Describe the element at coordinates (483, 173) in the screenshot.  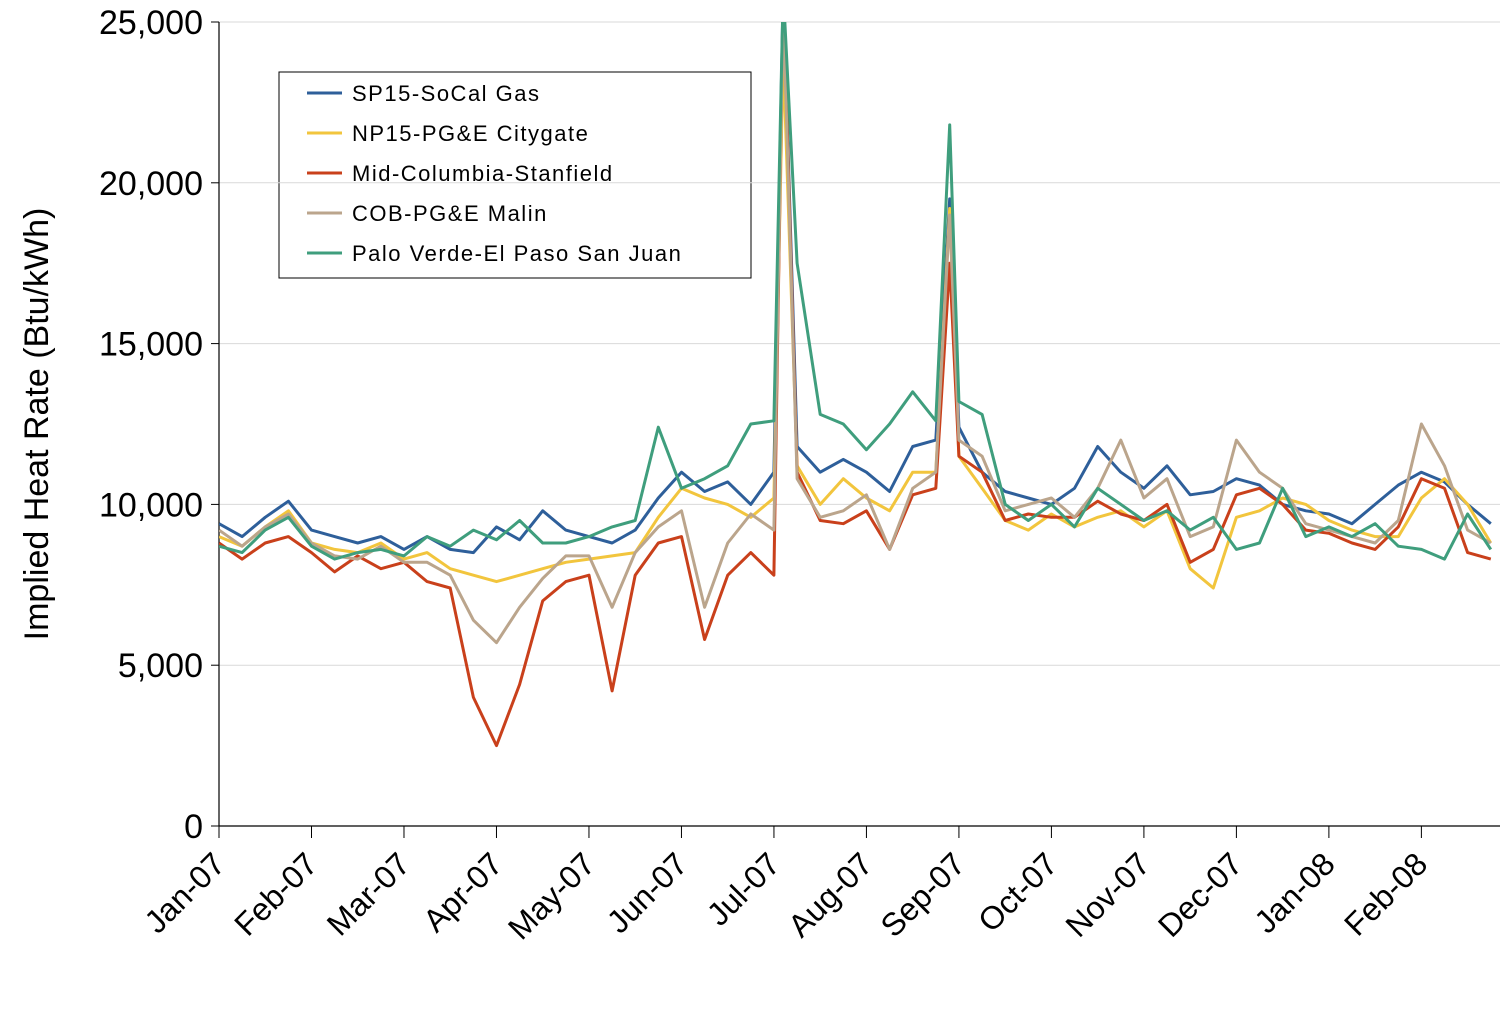
I see `legend-label: Mid-Columbia-Stanfield` at that location.